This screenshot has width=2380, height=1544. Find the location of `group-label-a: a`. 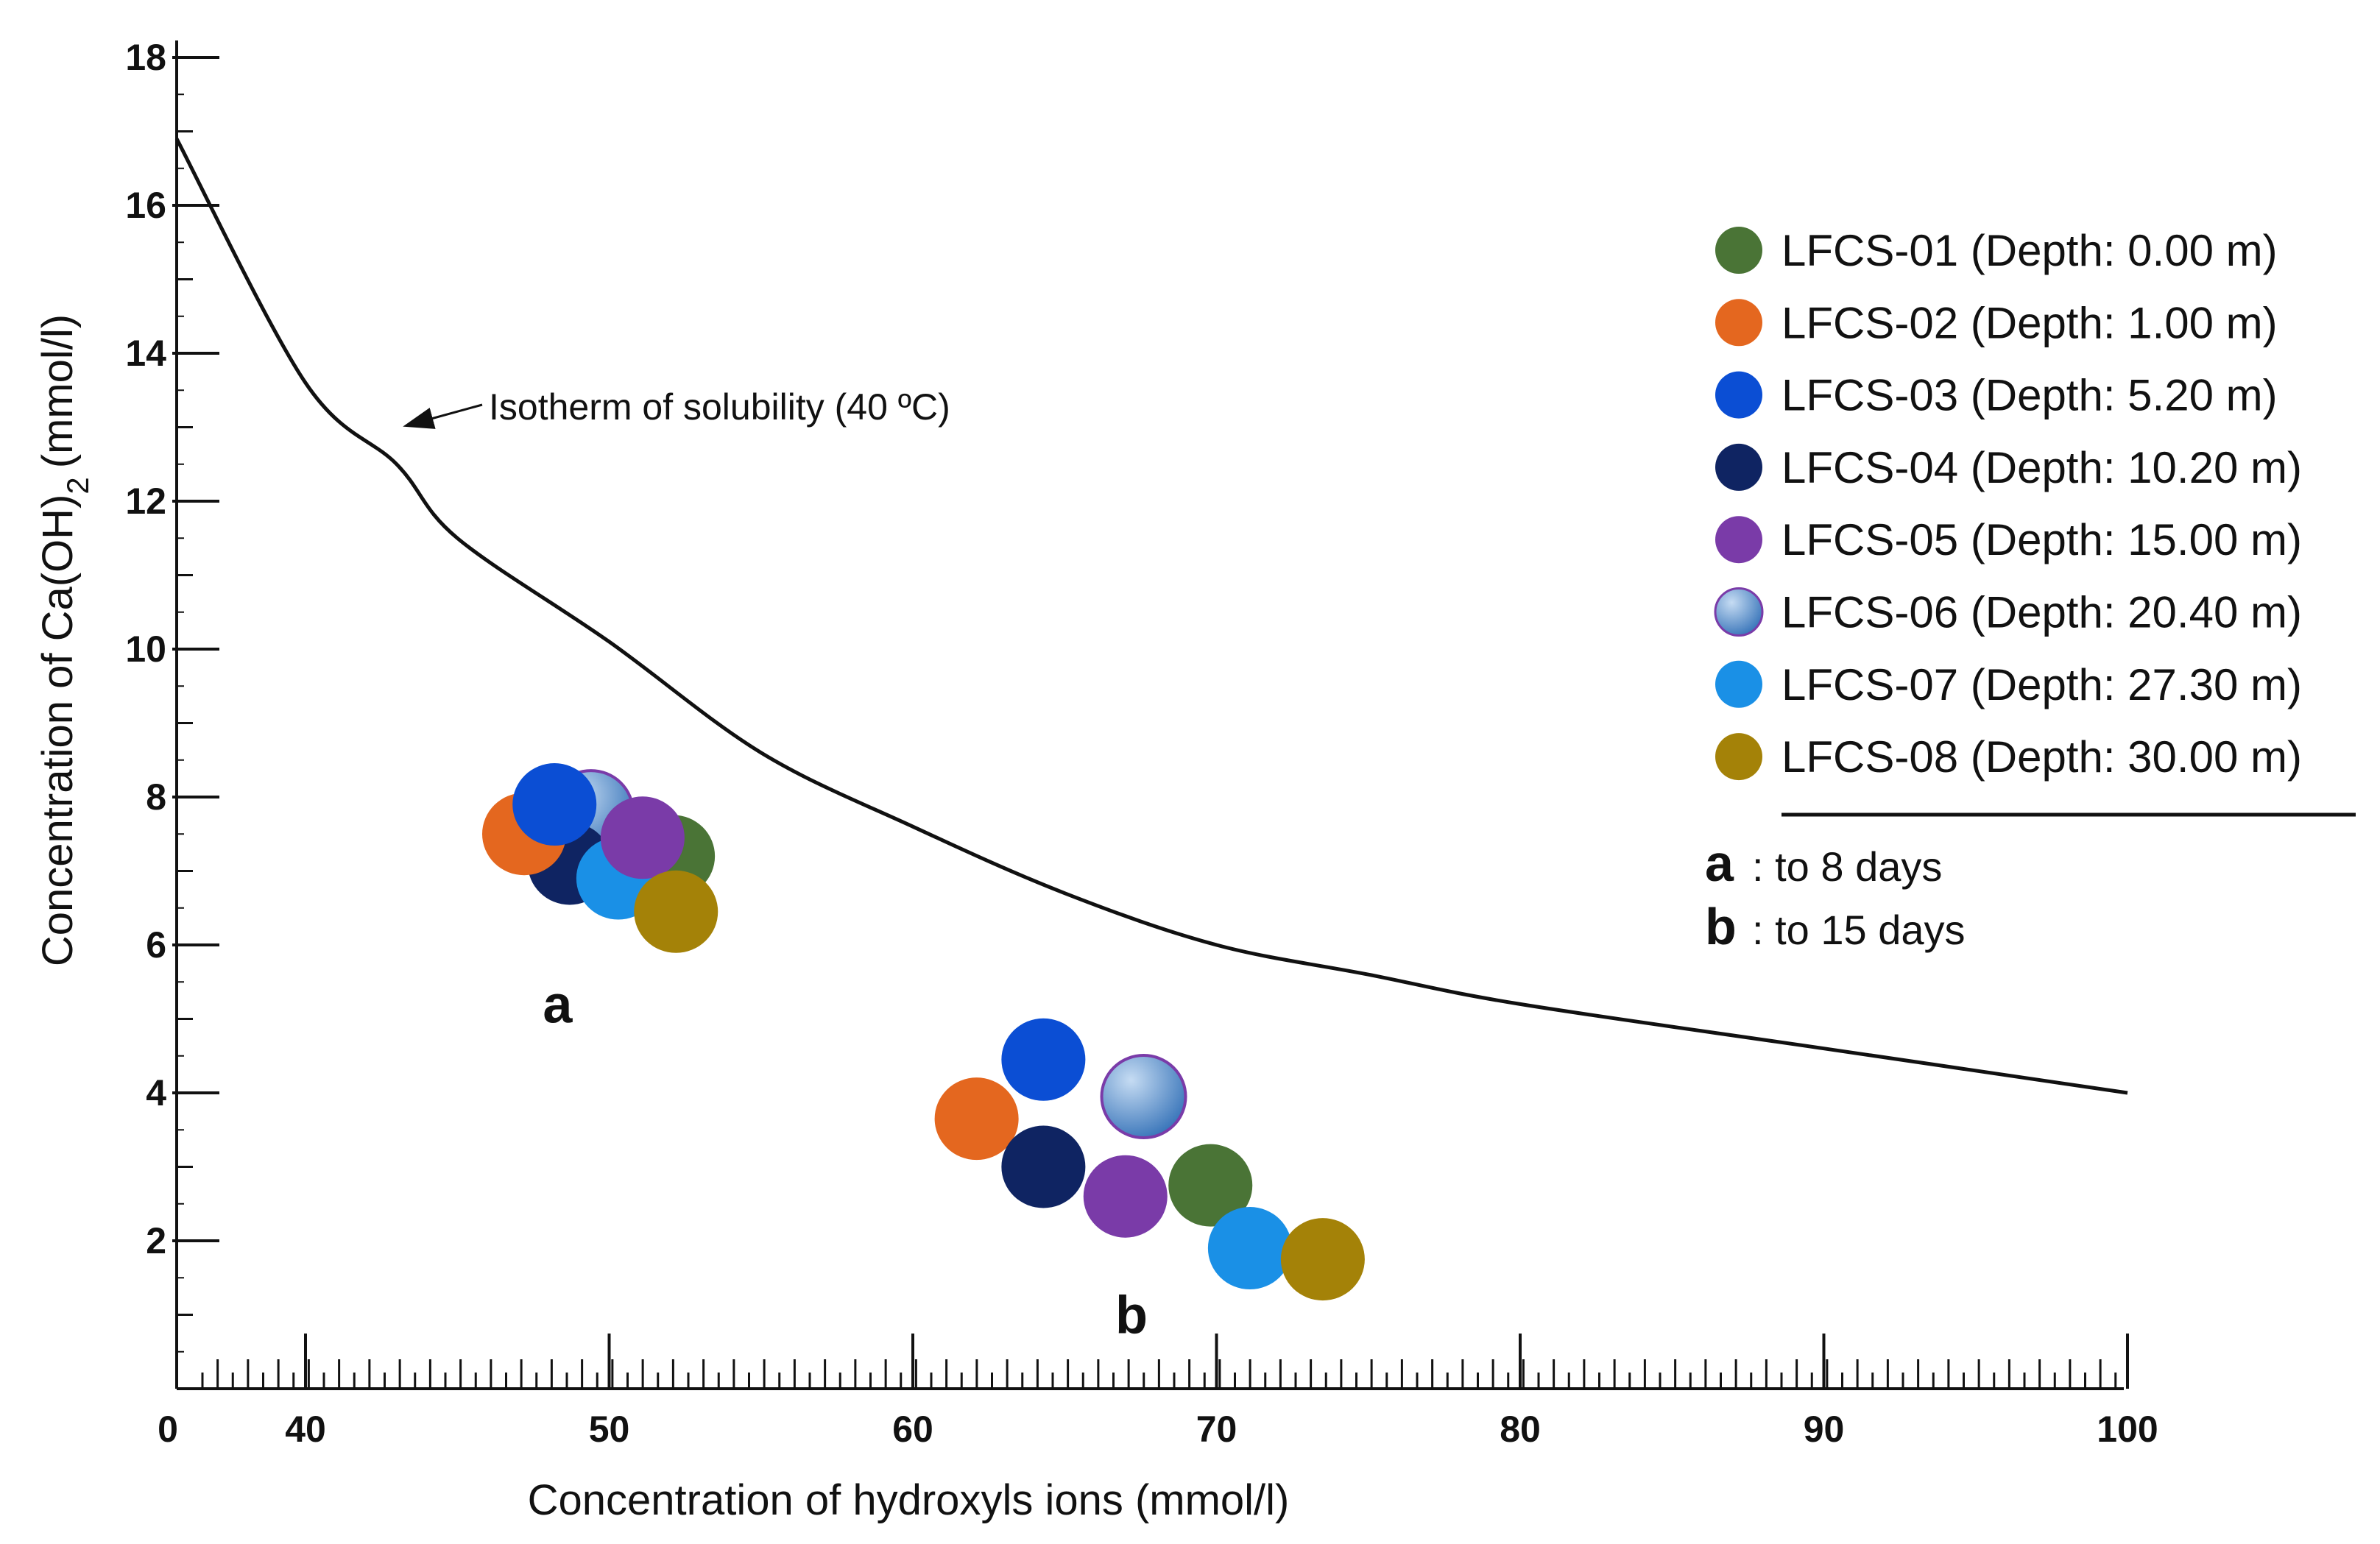

group-label-a: a is located at coordinates (558, 1004).